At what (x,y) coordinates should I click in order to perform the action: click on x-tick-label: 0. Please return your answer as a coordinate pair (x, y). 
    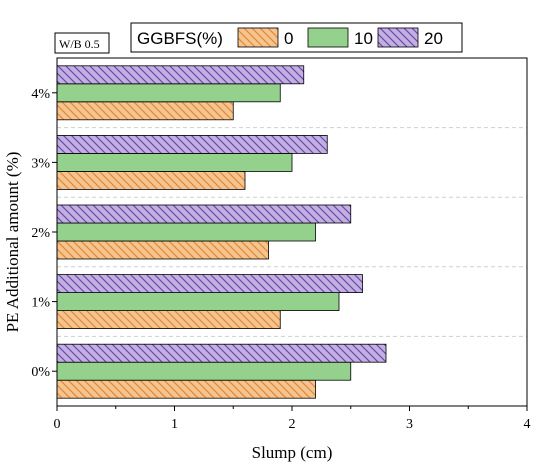
    Looking at the image, I should click on (57, 424).